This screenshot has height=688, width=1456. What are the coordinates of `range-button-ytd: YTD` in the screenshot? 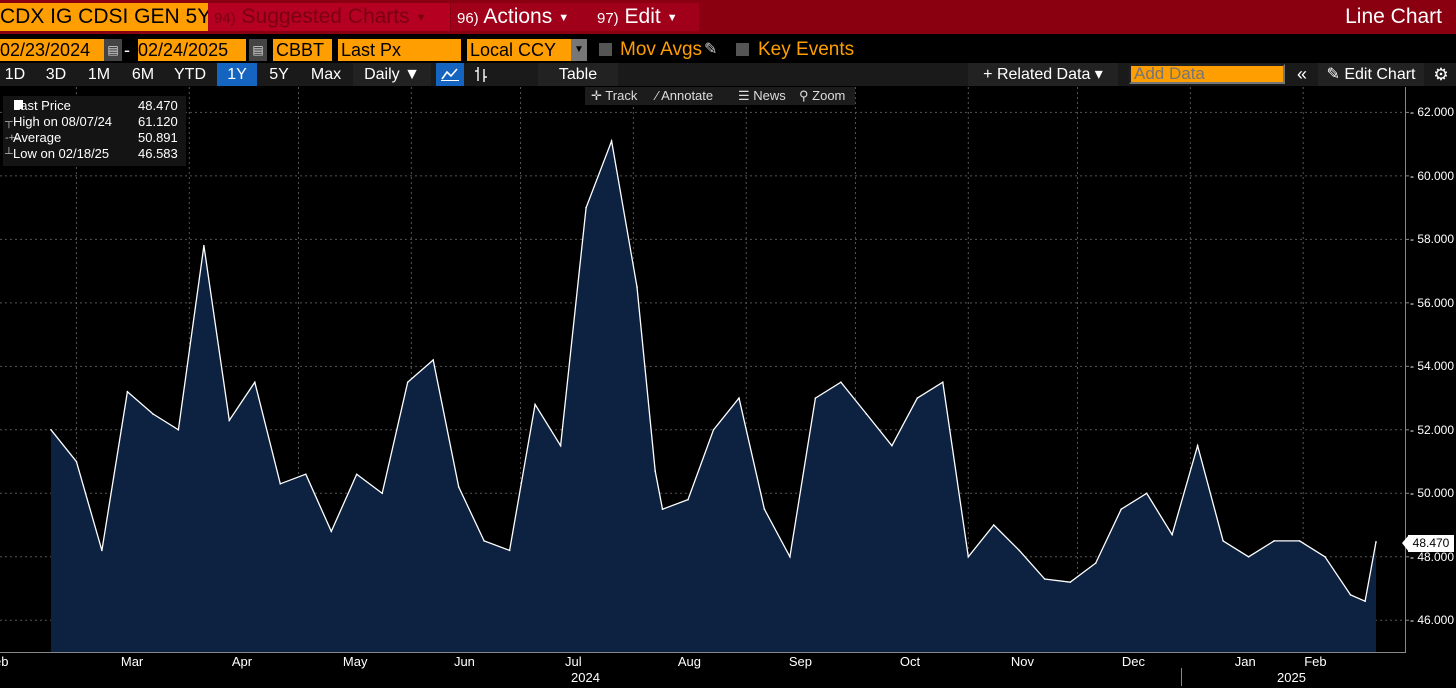 It's located at (190, 74).